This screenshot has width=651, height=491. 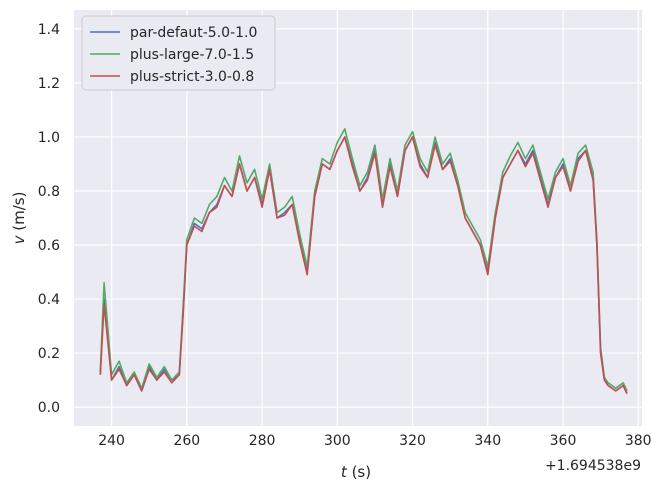 What do you see at coordinates (49, 246) in the screenshot?
I see `y-tick-label: 0.6` at bounding box center [49, 246].